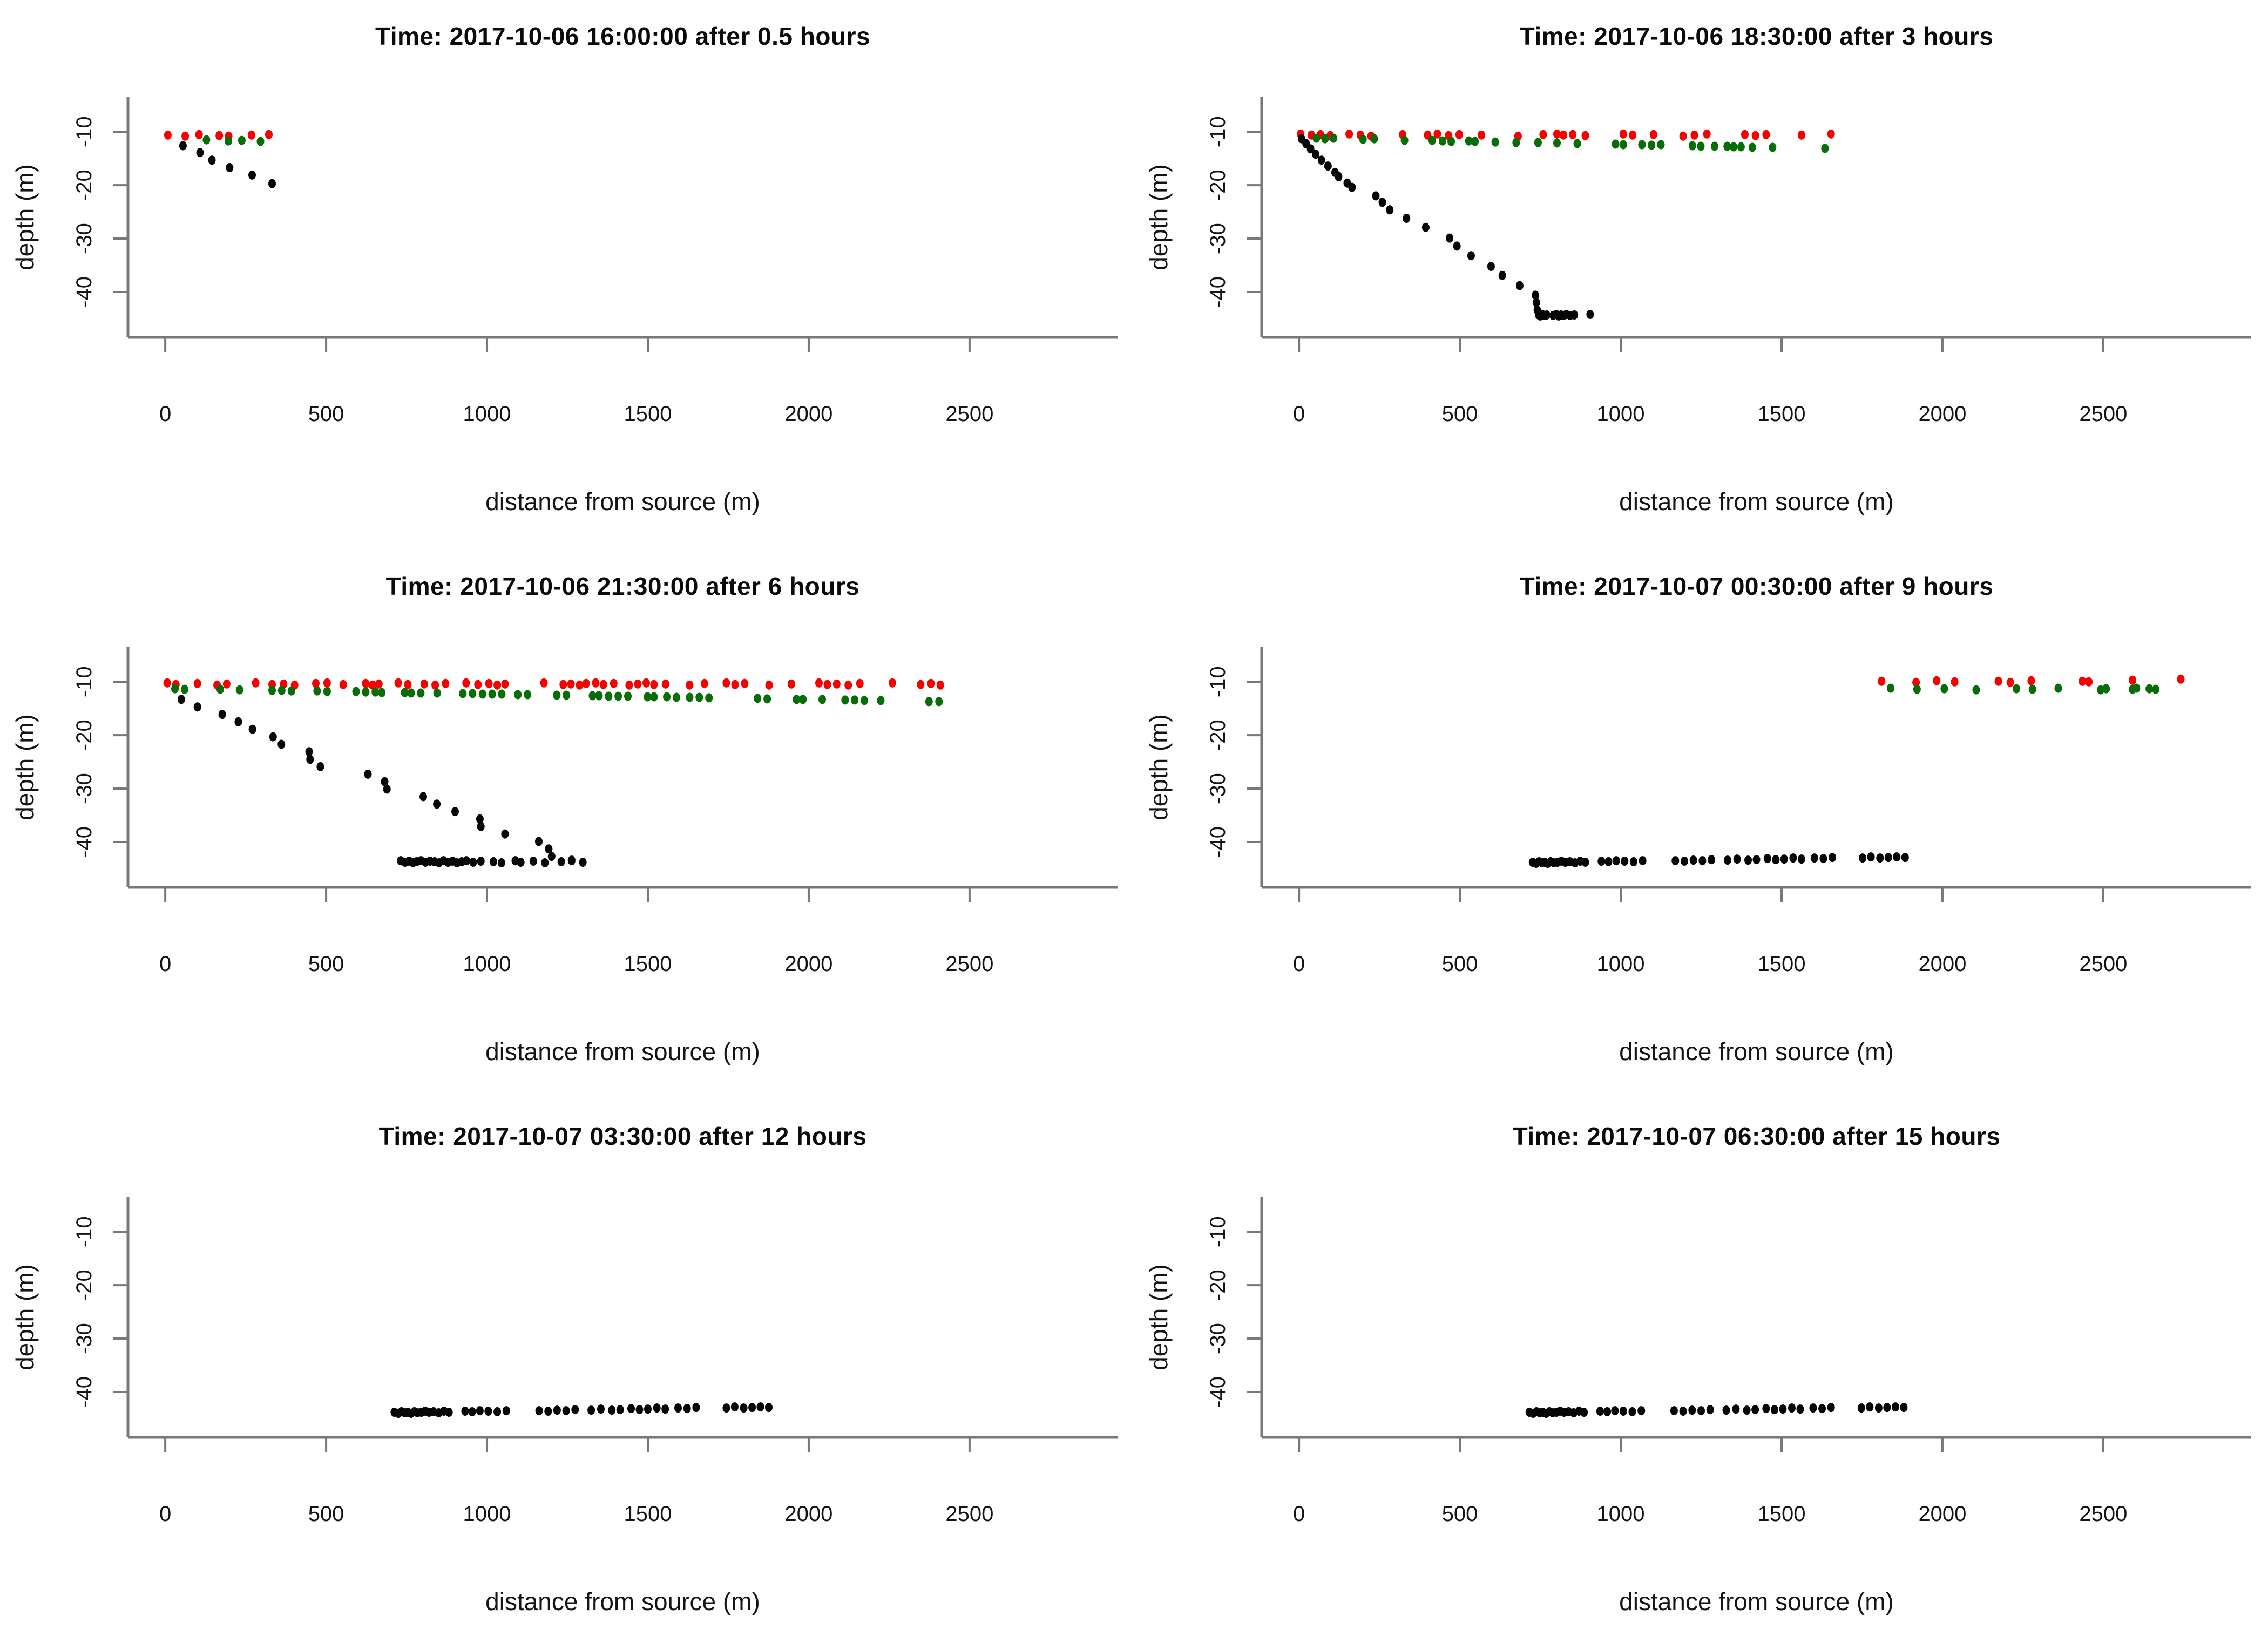  Describe the element at coordinates (1756, 36) in the screenshot. I see `plot-title: Time: 2017-10-06 18:30:00 after 3 hours` at that location.